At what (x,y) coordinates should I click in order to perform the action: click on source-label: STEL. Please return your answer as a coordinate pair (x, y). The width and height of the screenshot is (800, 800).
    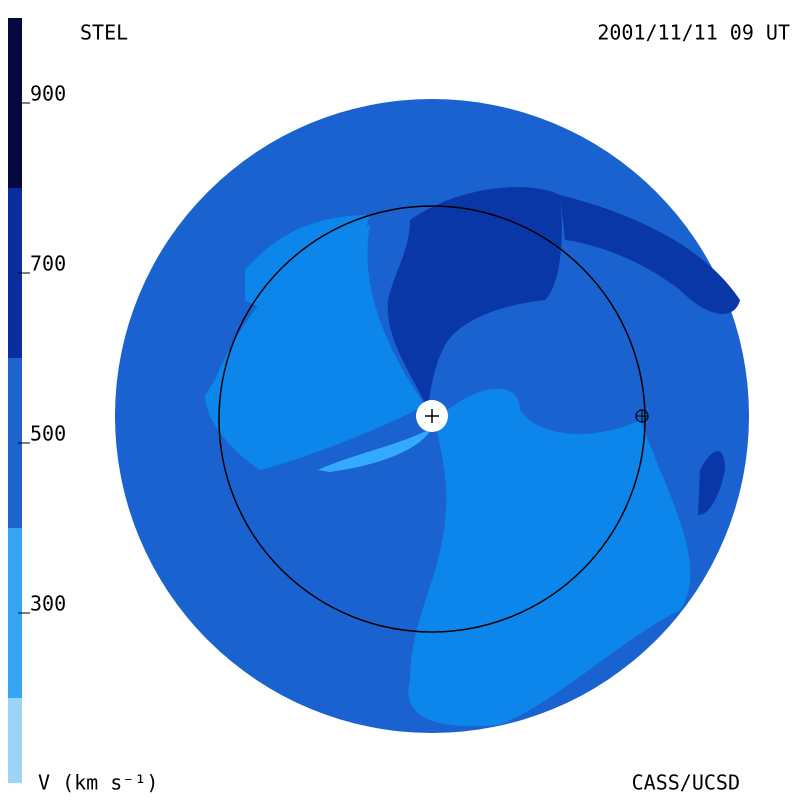
    Looking at the image, I should click on (104, 33).